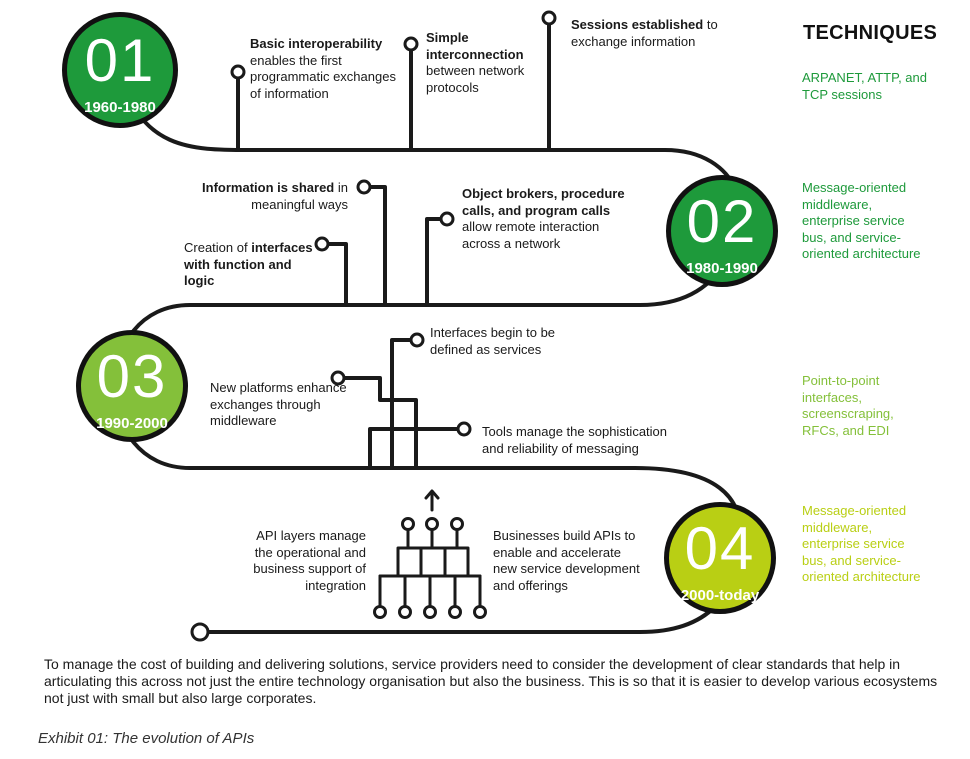 This screenshot has width=970, height=759. What do you see at coordinates (549, 18) in the screenshot?
I see `node-m3` at bounding box center [549, 18].